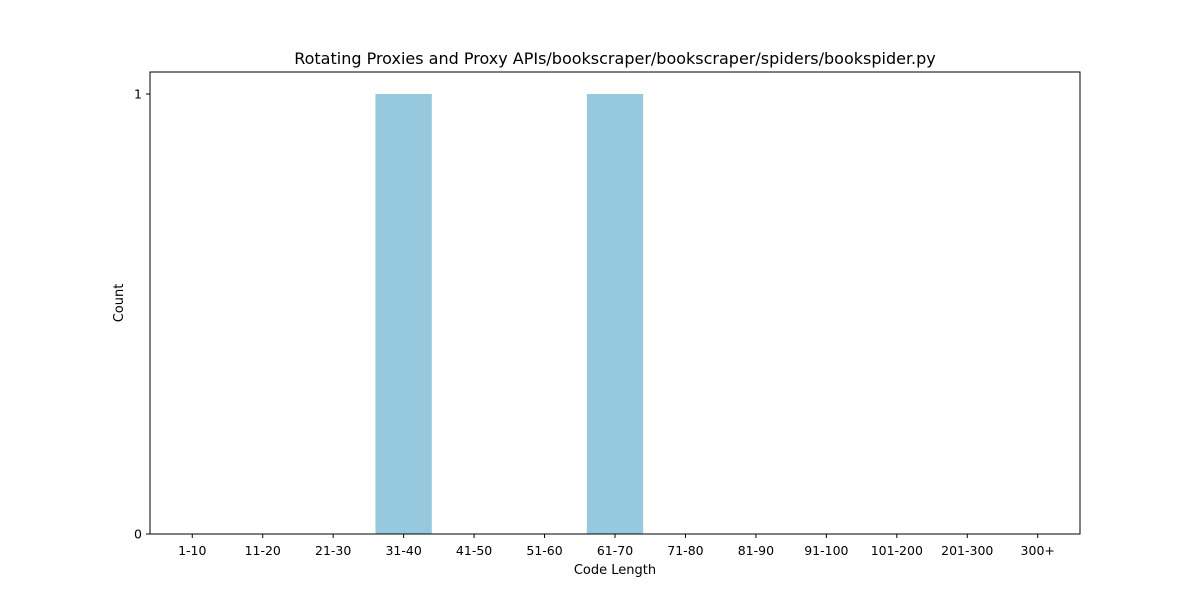 Image resolution: width=1200 pixels, height=604 pixels. Describe the element at coordinates (615, 570) in the screenshot. I see `x-axis-label: Code Length` at that location.